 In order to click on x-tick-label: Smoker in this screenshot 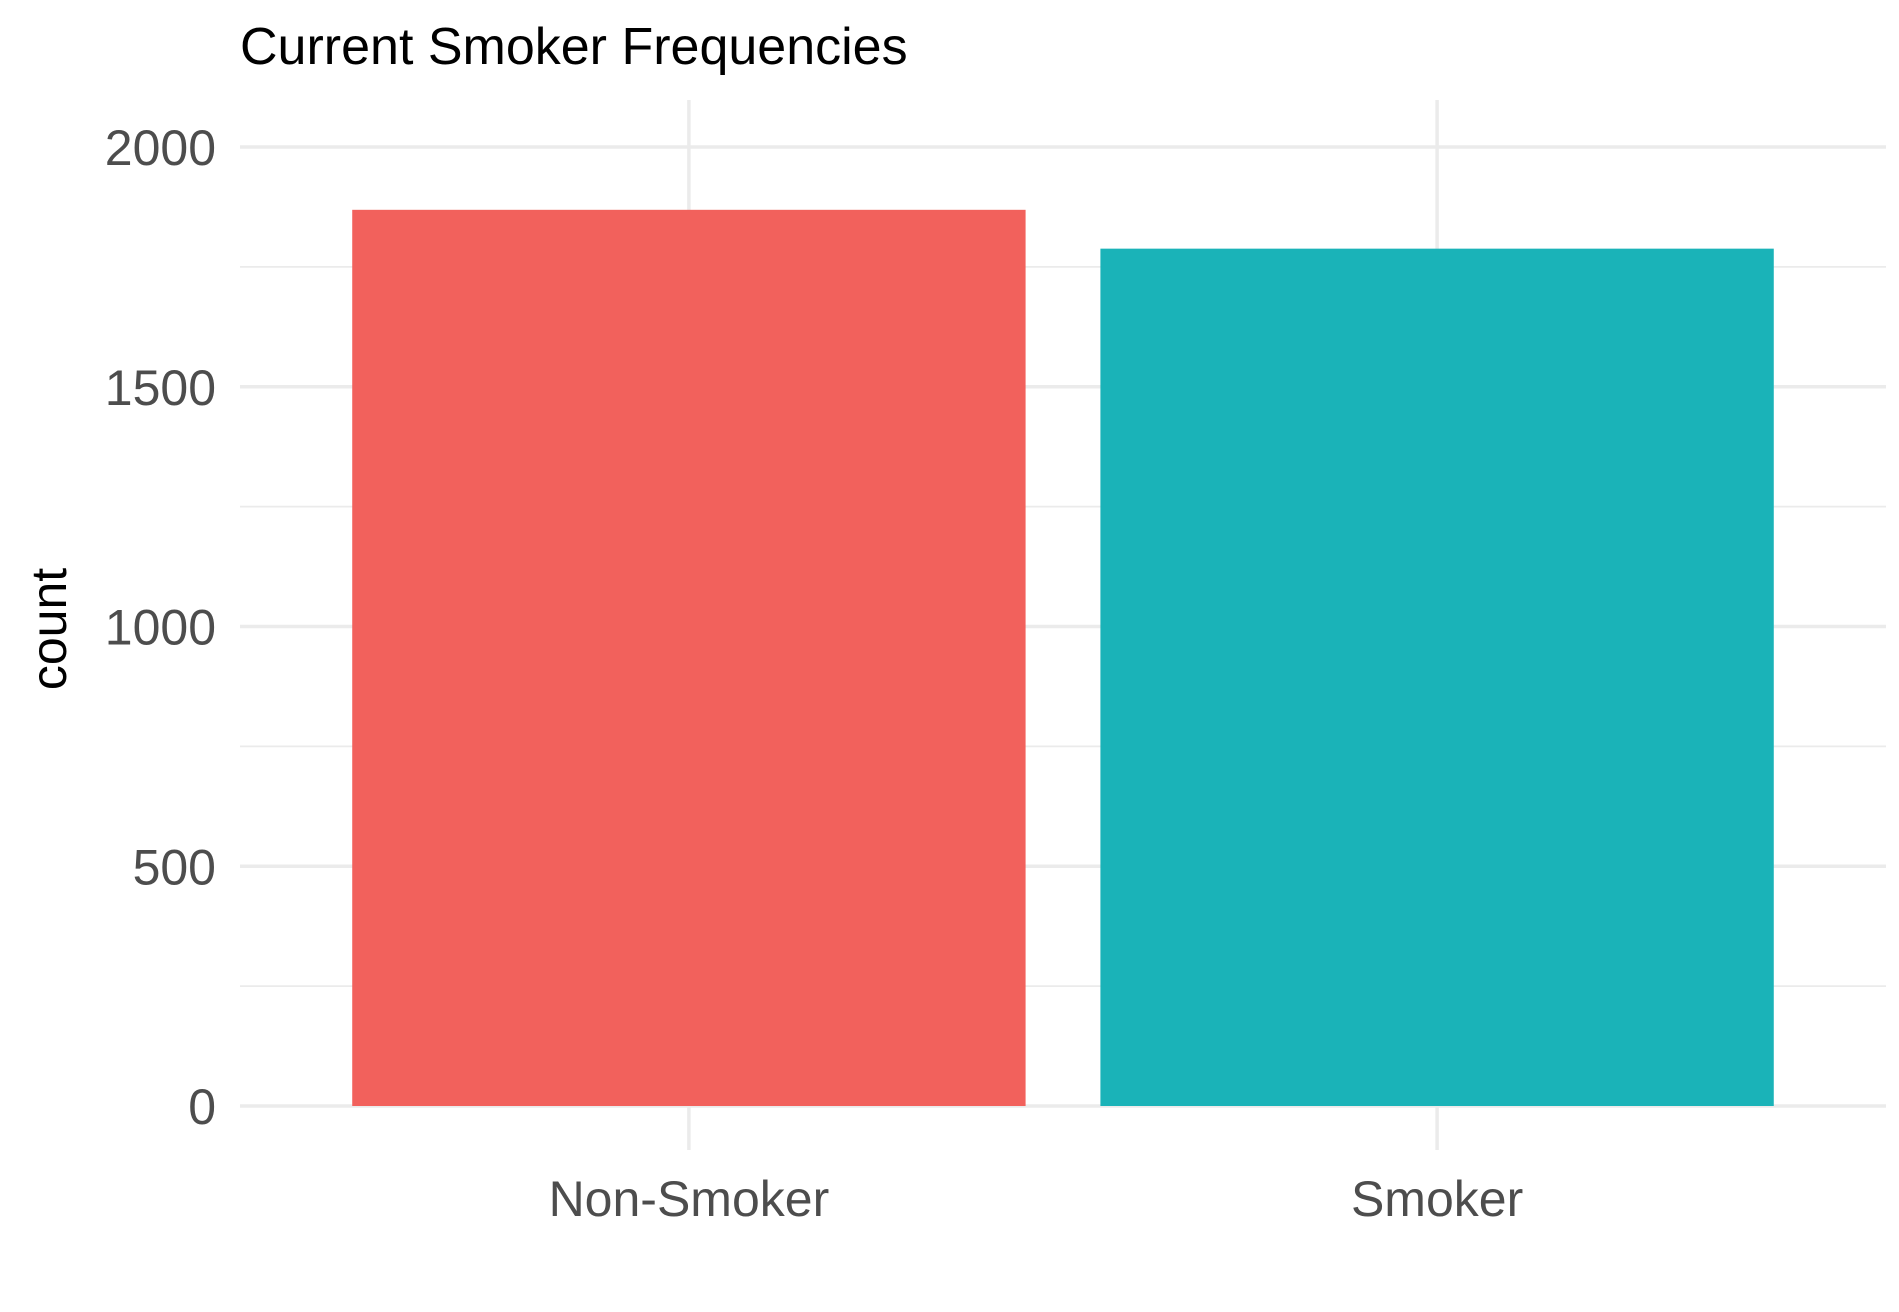, I will do `click(1437, 1199)`.